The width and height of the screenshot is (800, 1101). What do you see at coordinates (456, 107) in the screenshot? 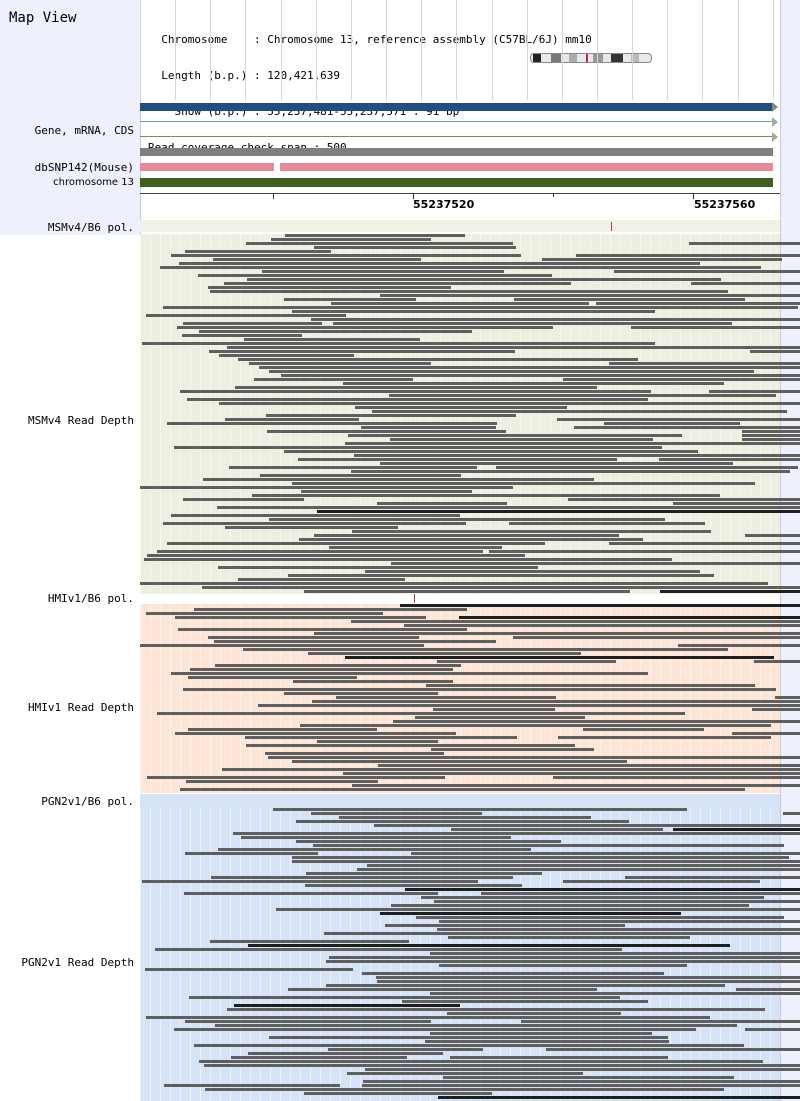
I see `gene-bar` at bounding box center [456, 107].